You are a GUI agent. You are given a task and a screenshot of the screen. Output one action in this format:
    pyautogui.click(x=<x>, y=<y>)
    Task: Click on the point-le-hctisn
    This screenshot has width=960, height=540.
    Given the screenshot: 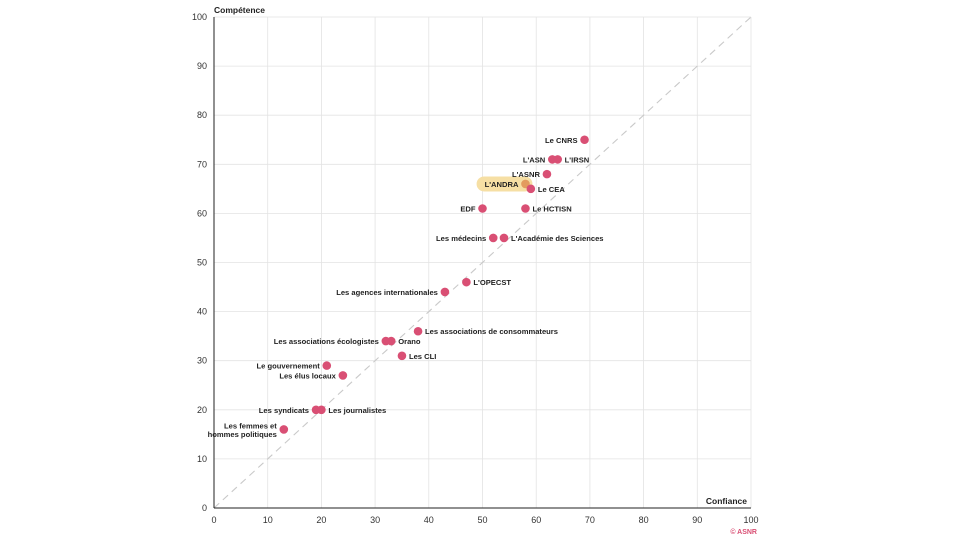 What is the action you would take?
    pyautogui.click(x=525, y=208)
    